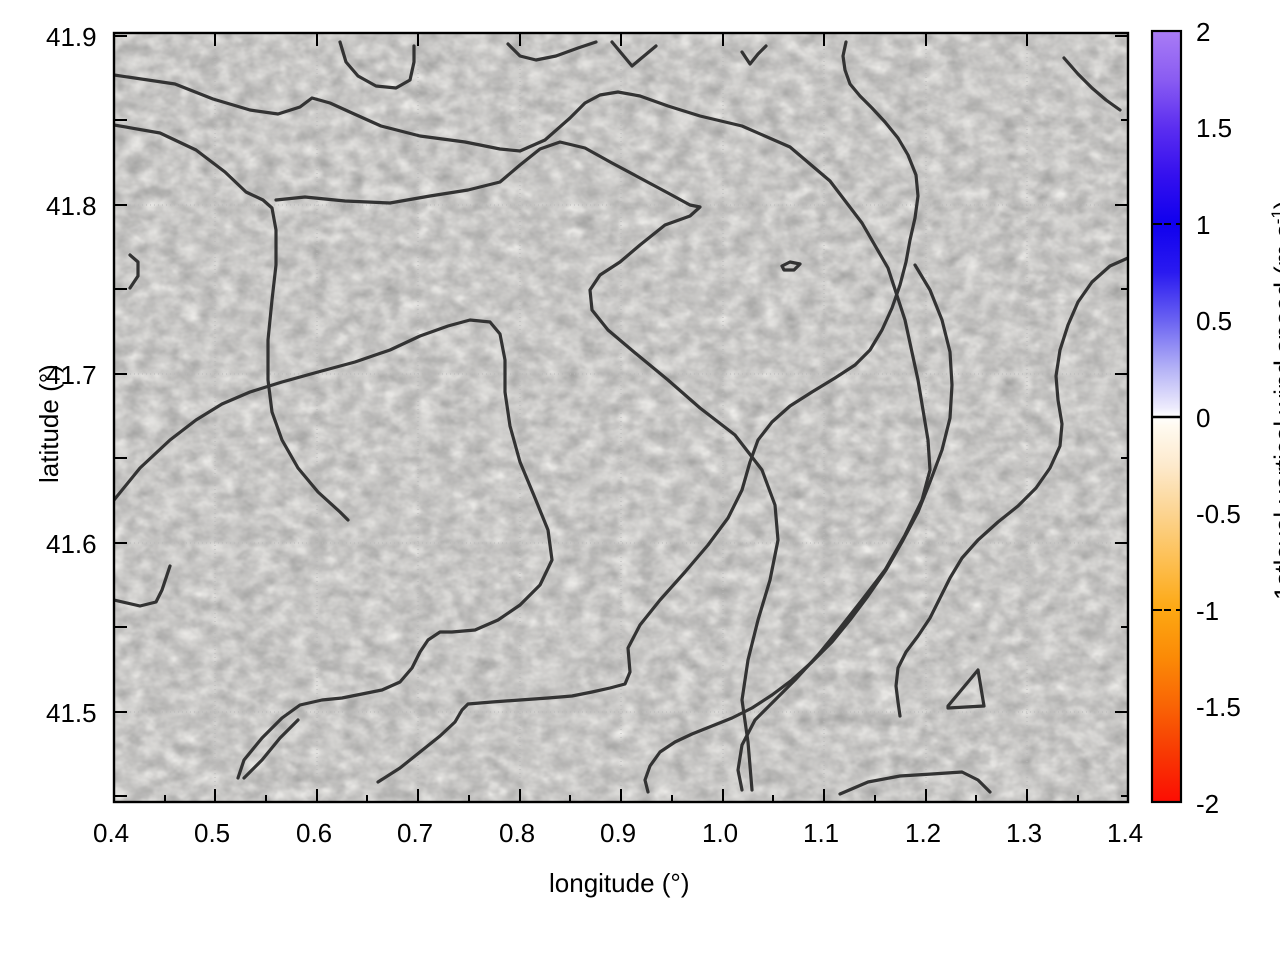 The width and height of the screenshot is (1280, 960). I want to click on colorbar-title: 1stlevel-vertical wind speed (m s-1), so click(1274, 401).